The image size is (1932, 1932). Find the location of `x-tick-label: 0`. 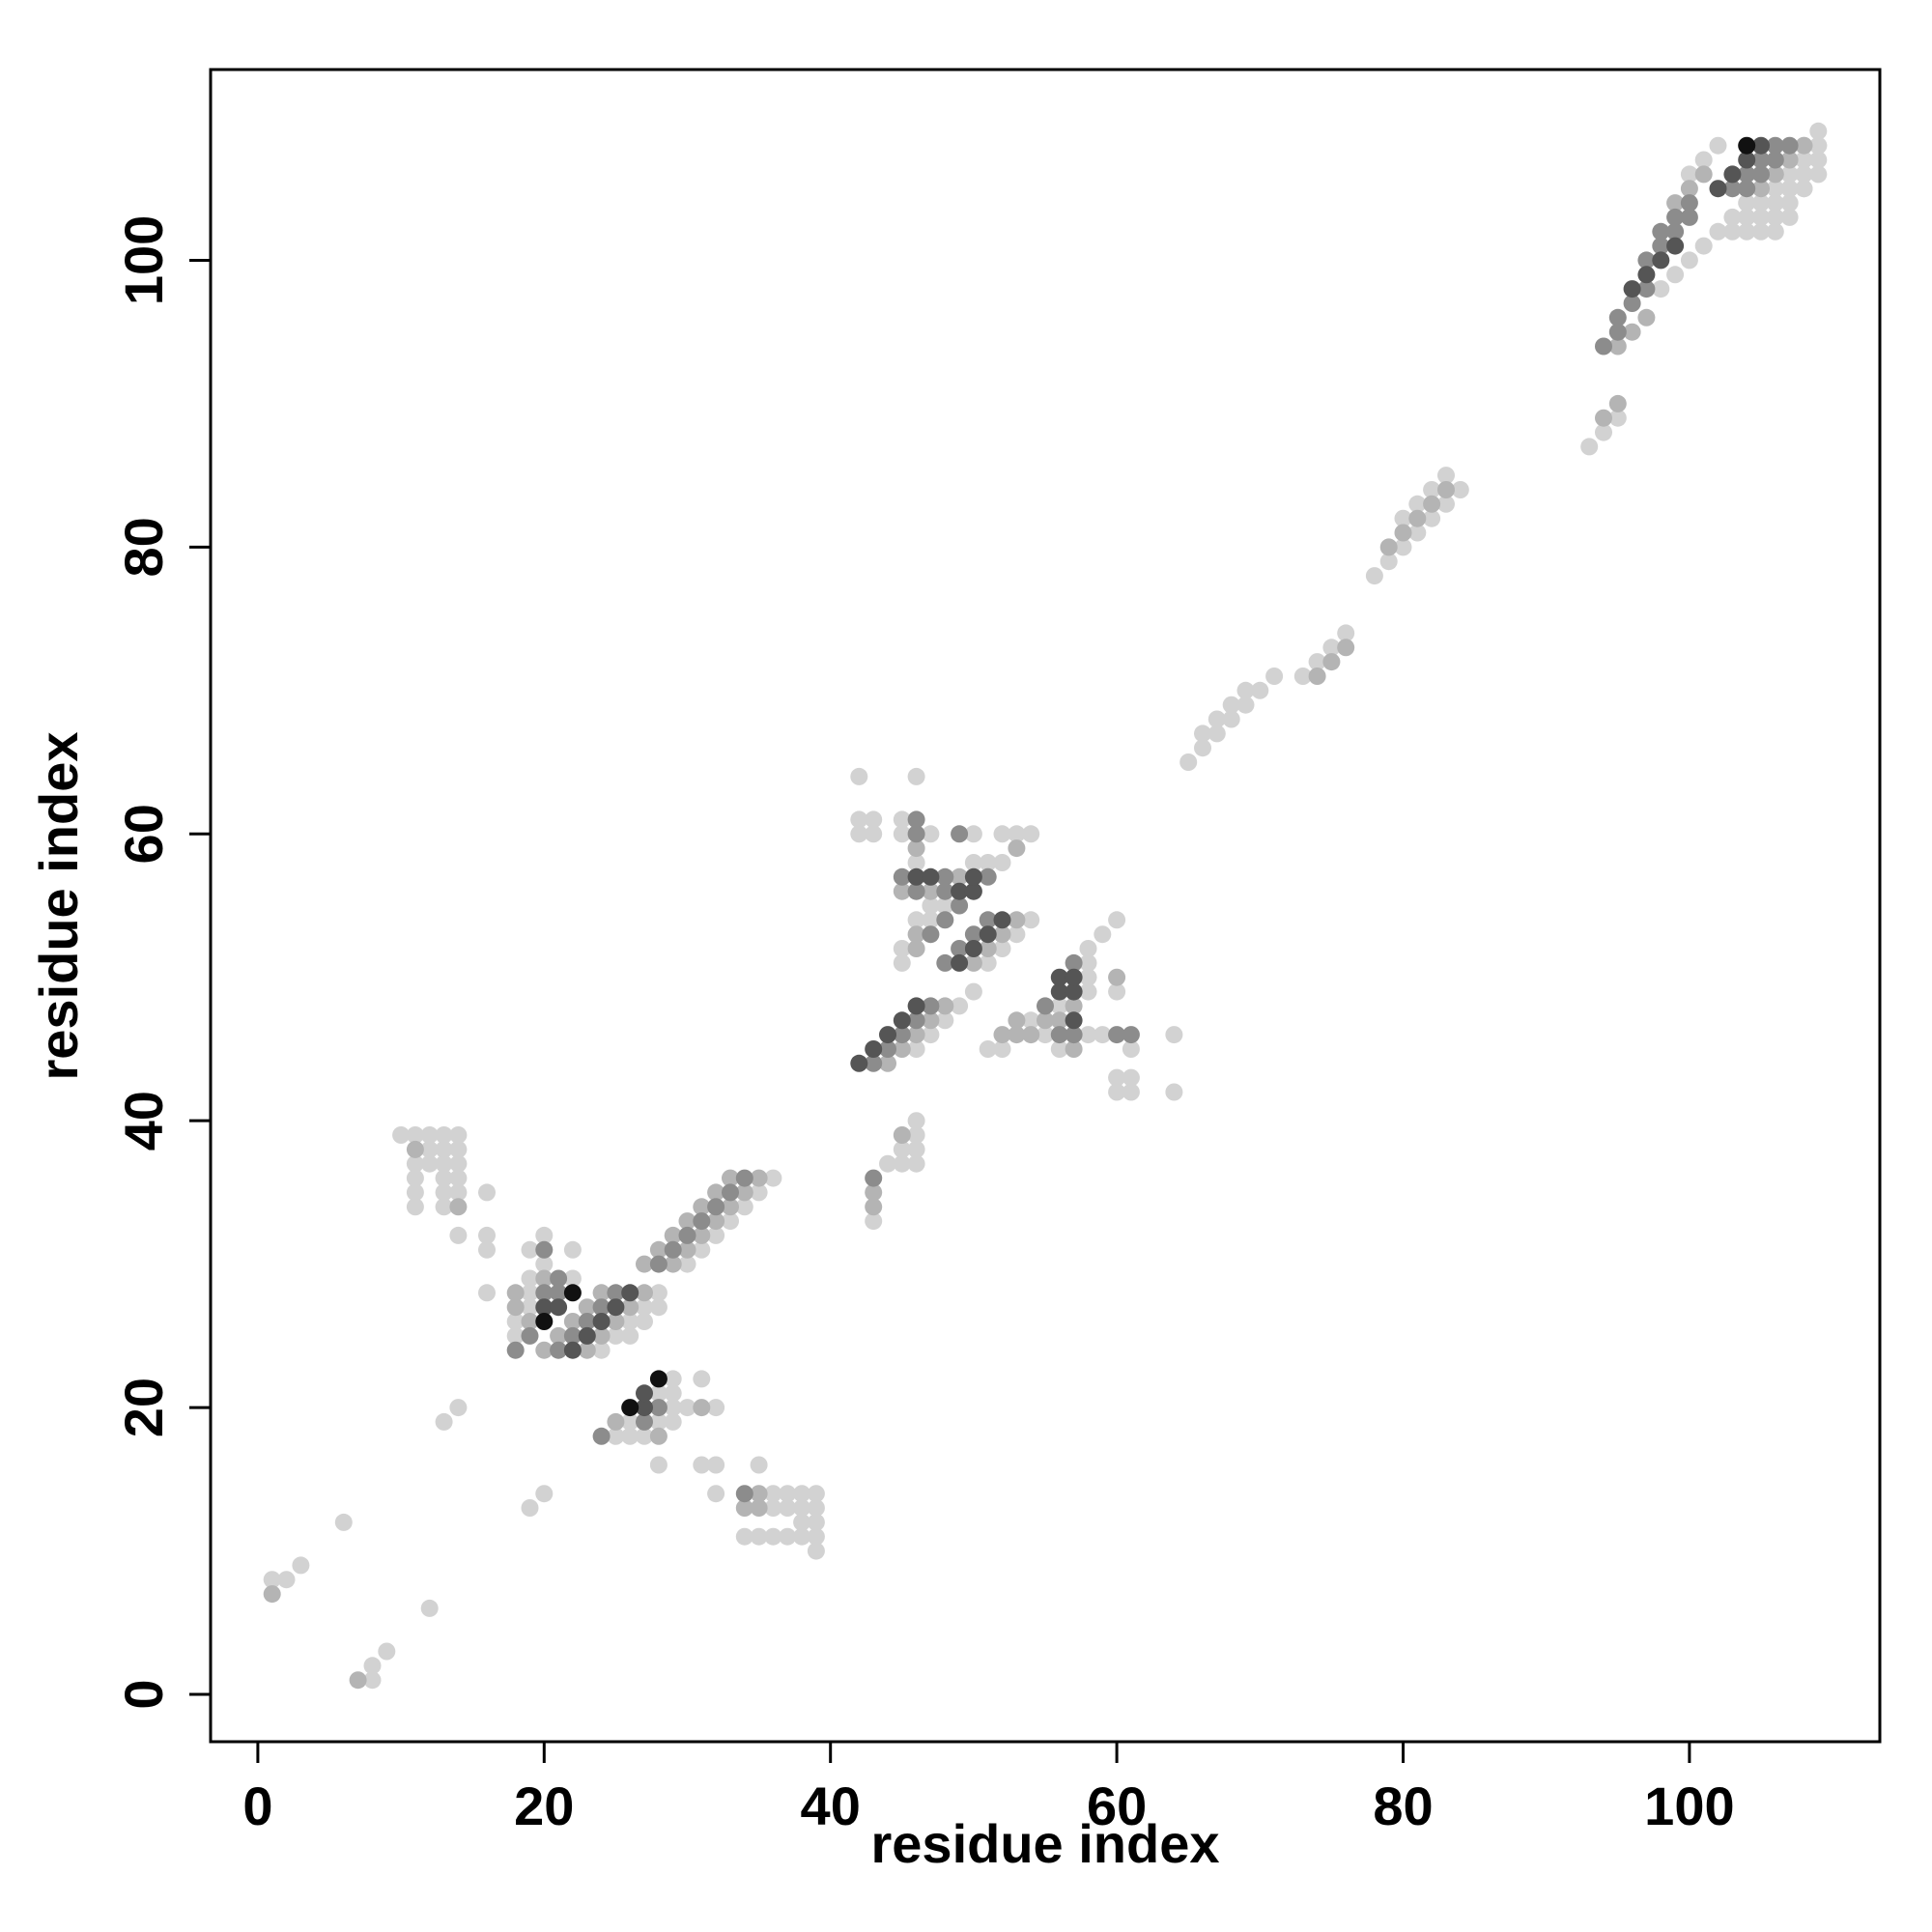

x-tick-label: 0 is located at coordinates (257, 1806).